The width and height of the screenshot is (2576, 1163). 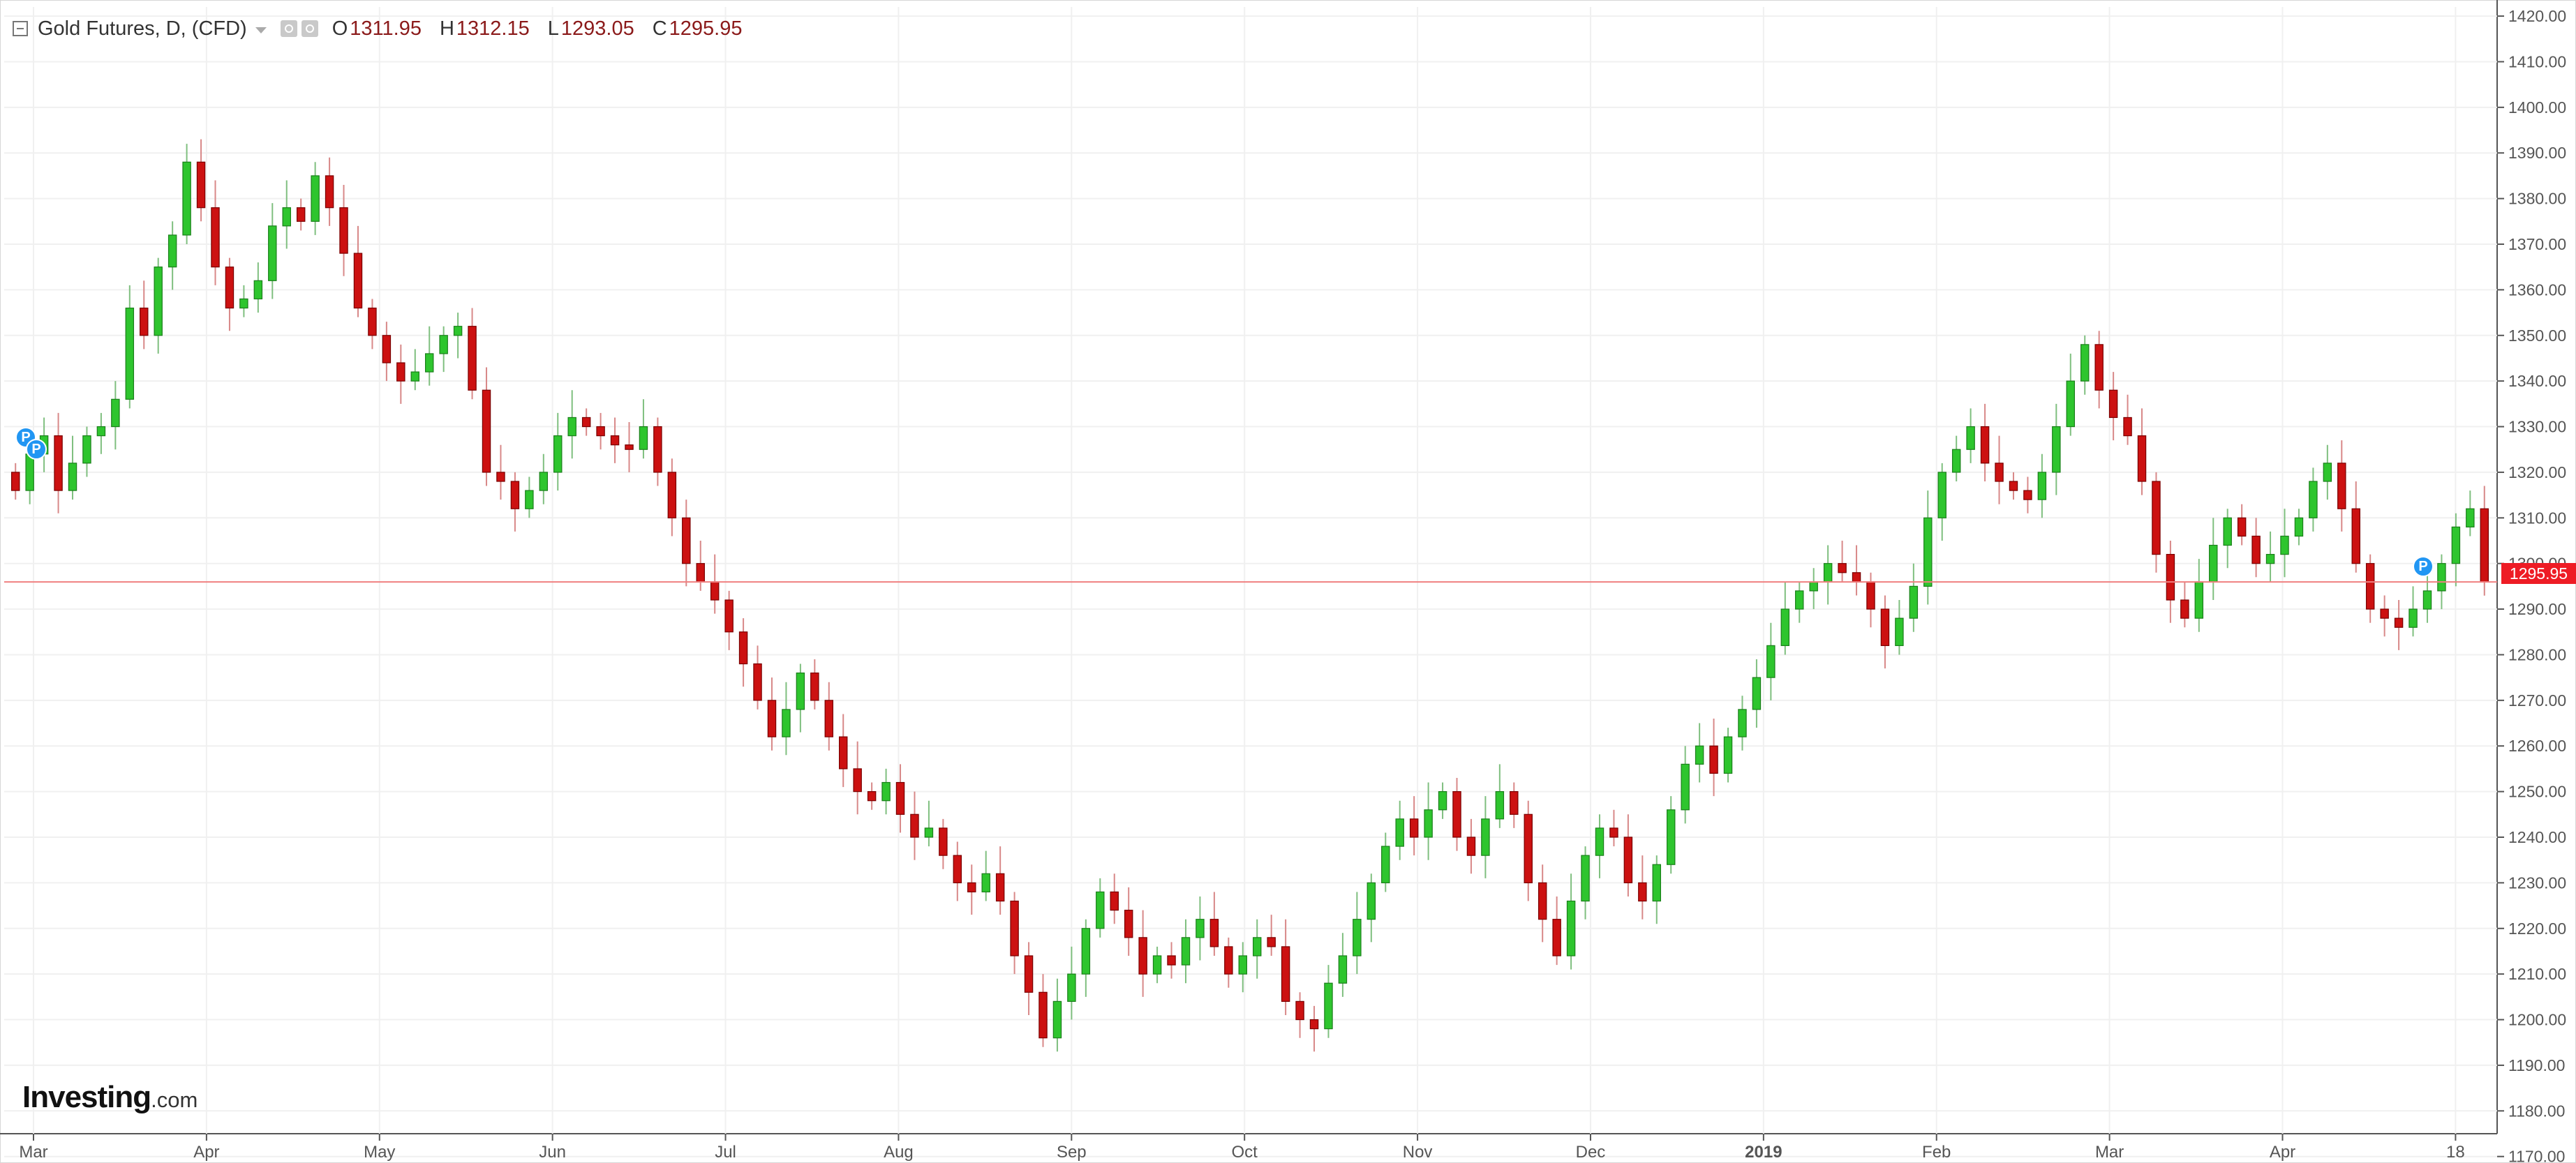 I want to click on x-tick-label: Oct, so click(x=1245, y=1152).